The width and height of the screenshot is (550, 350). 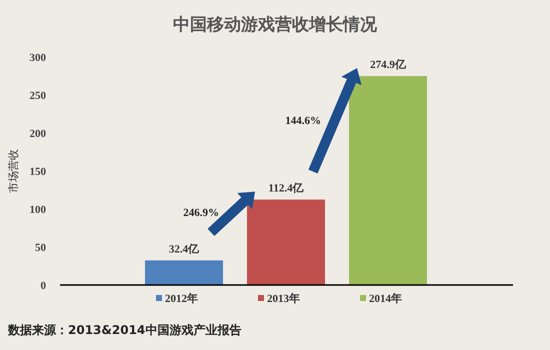 What do you see at coordinates (184, 249) in the screenshot?
I see `data-label: 32.4亿` at bounding box center [184, 249].